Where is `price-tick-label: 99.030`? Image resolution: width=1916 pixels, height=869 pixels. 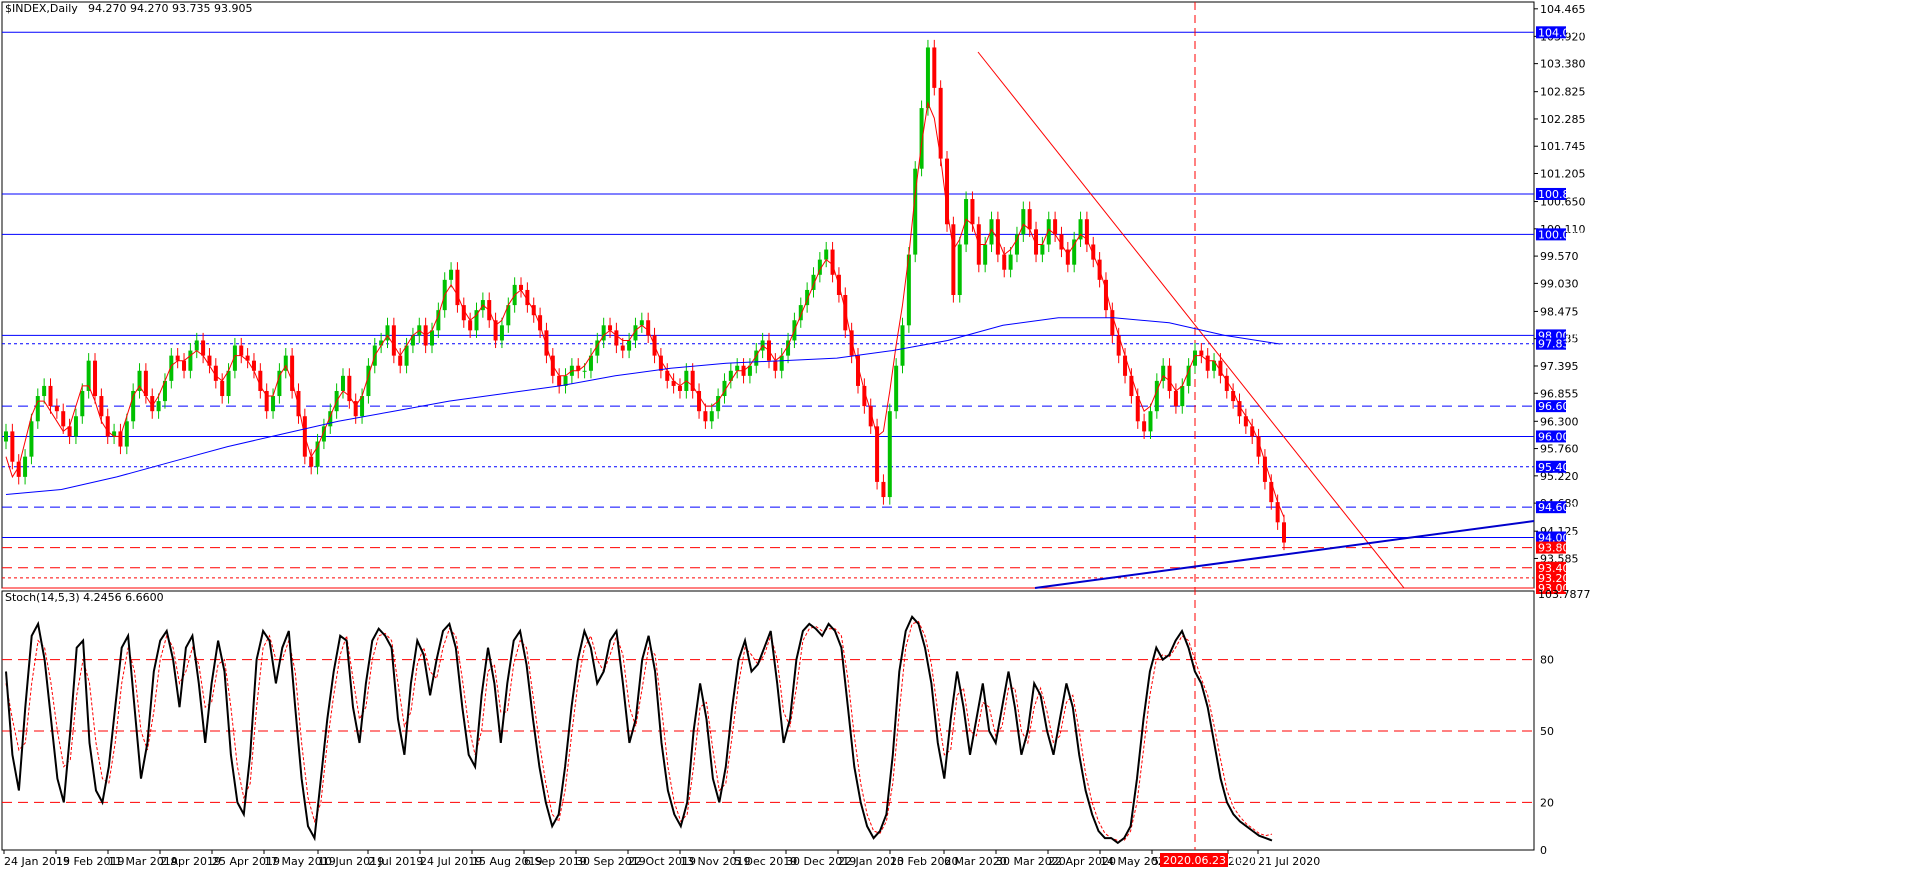 price-tick-label: 99.030 is located at coordinates (1559, 283).